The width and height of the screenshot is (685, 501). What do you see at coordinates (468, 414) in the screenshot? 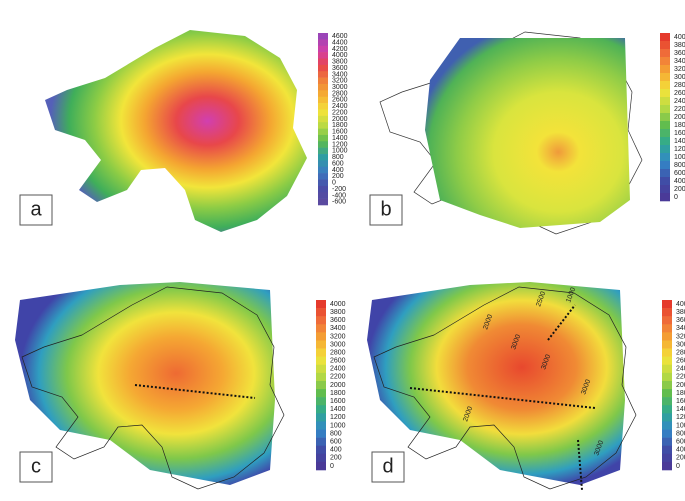
I see `contour-label: 2000` at bounding box center [468, 414].